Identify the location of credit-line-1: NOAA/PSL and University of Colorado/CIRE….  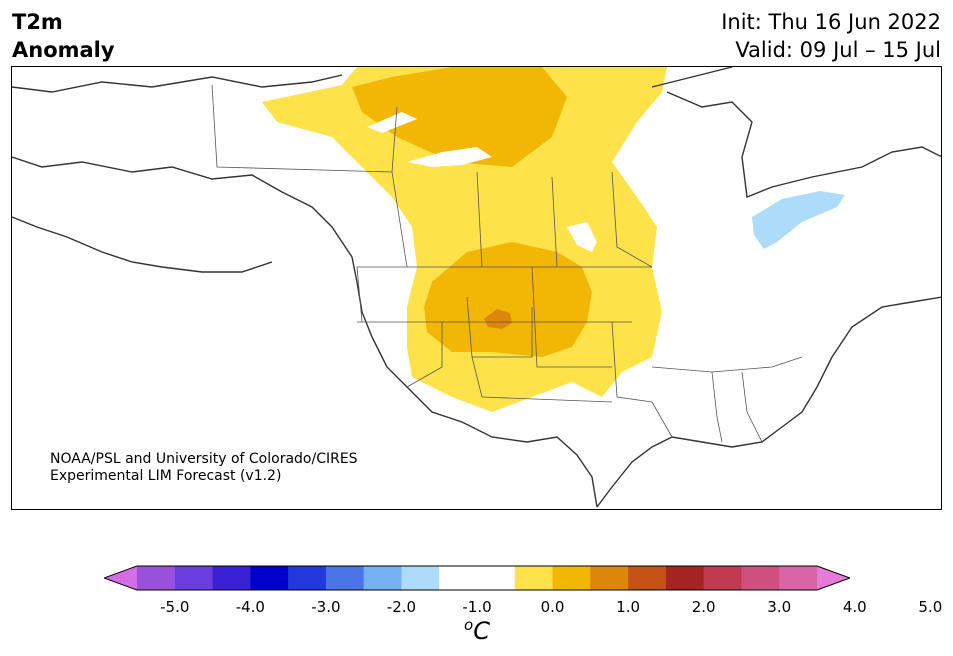
(204, 459).